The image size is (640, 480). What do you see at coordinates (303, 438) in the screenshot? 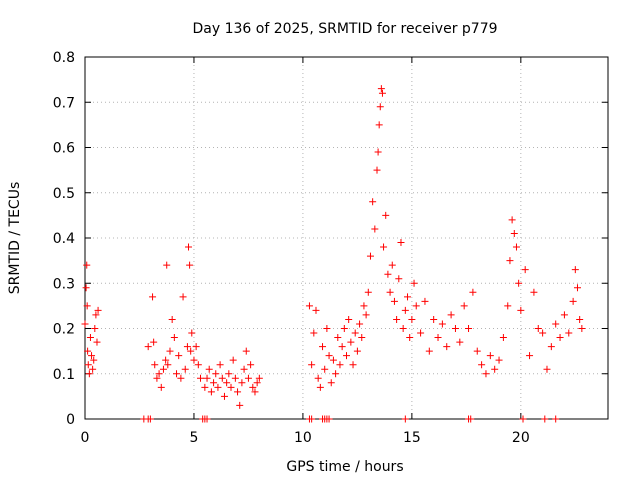
I see `x-tick-label: 10` at bounding box center [303, 438].